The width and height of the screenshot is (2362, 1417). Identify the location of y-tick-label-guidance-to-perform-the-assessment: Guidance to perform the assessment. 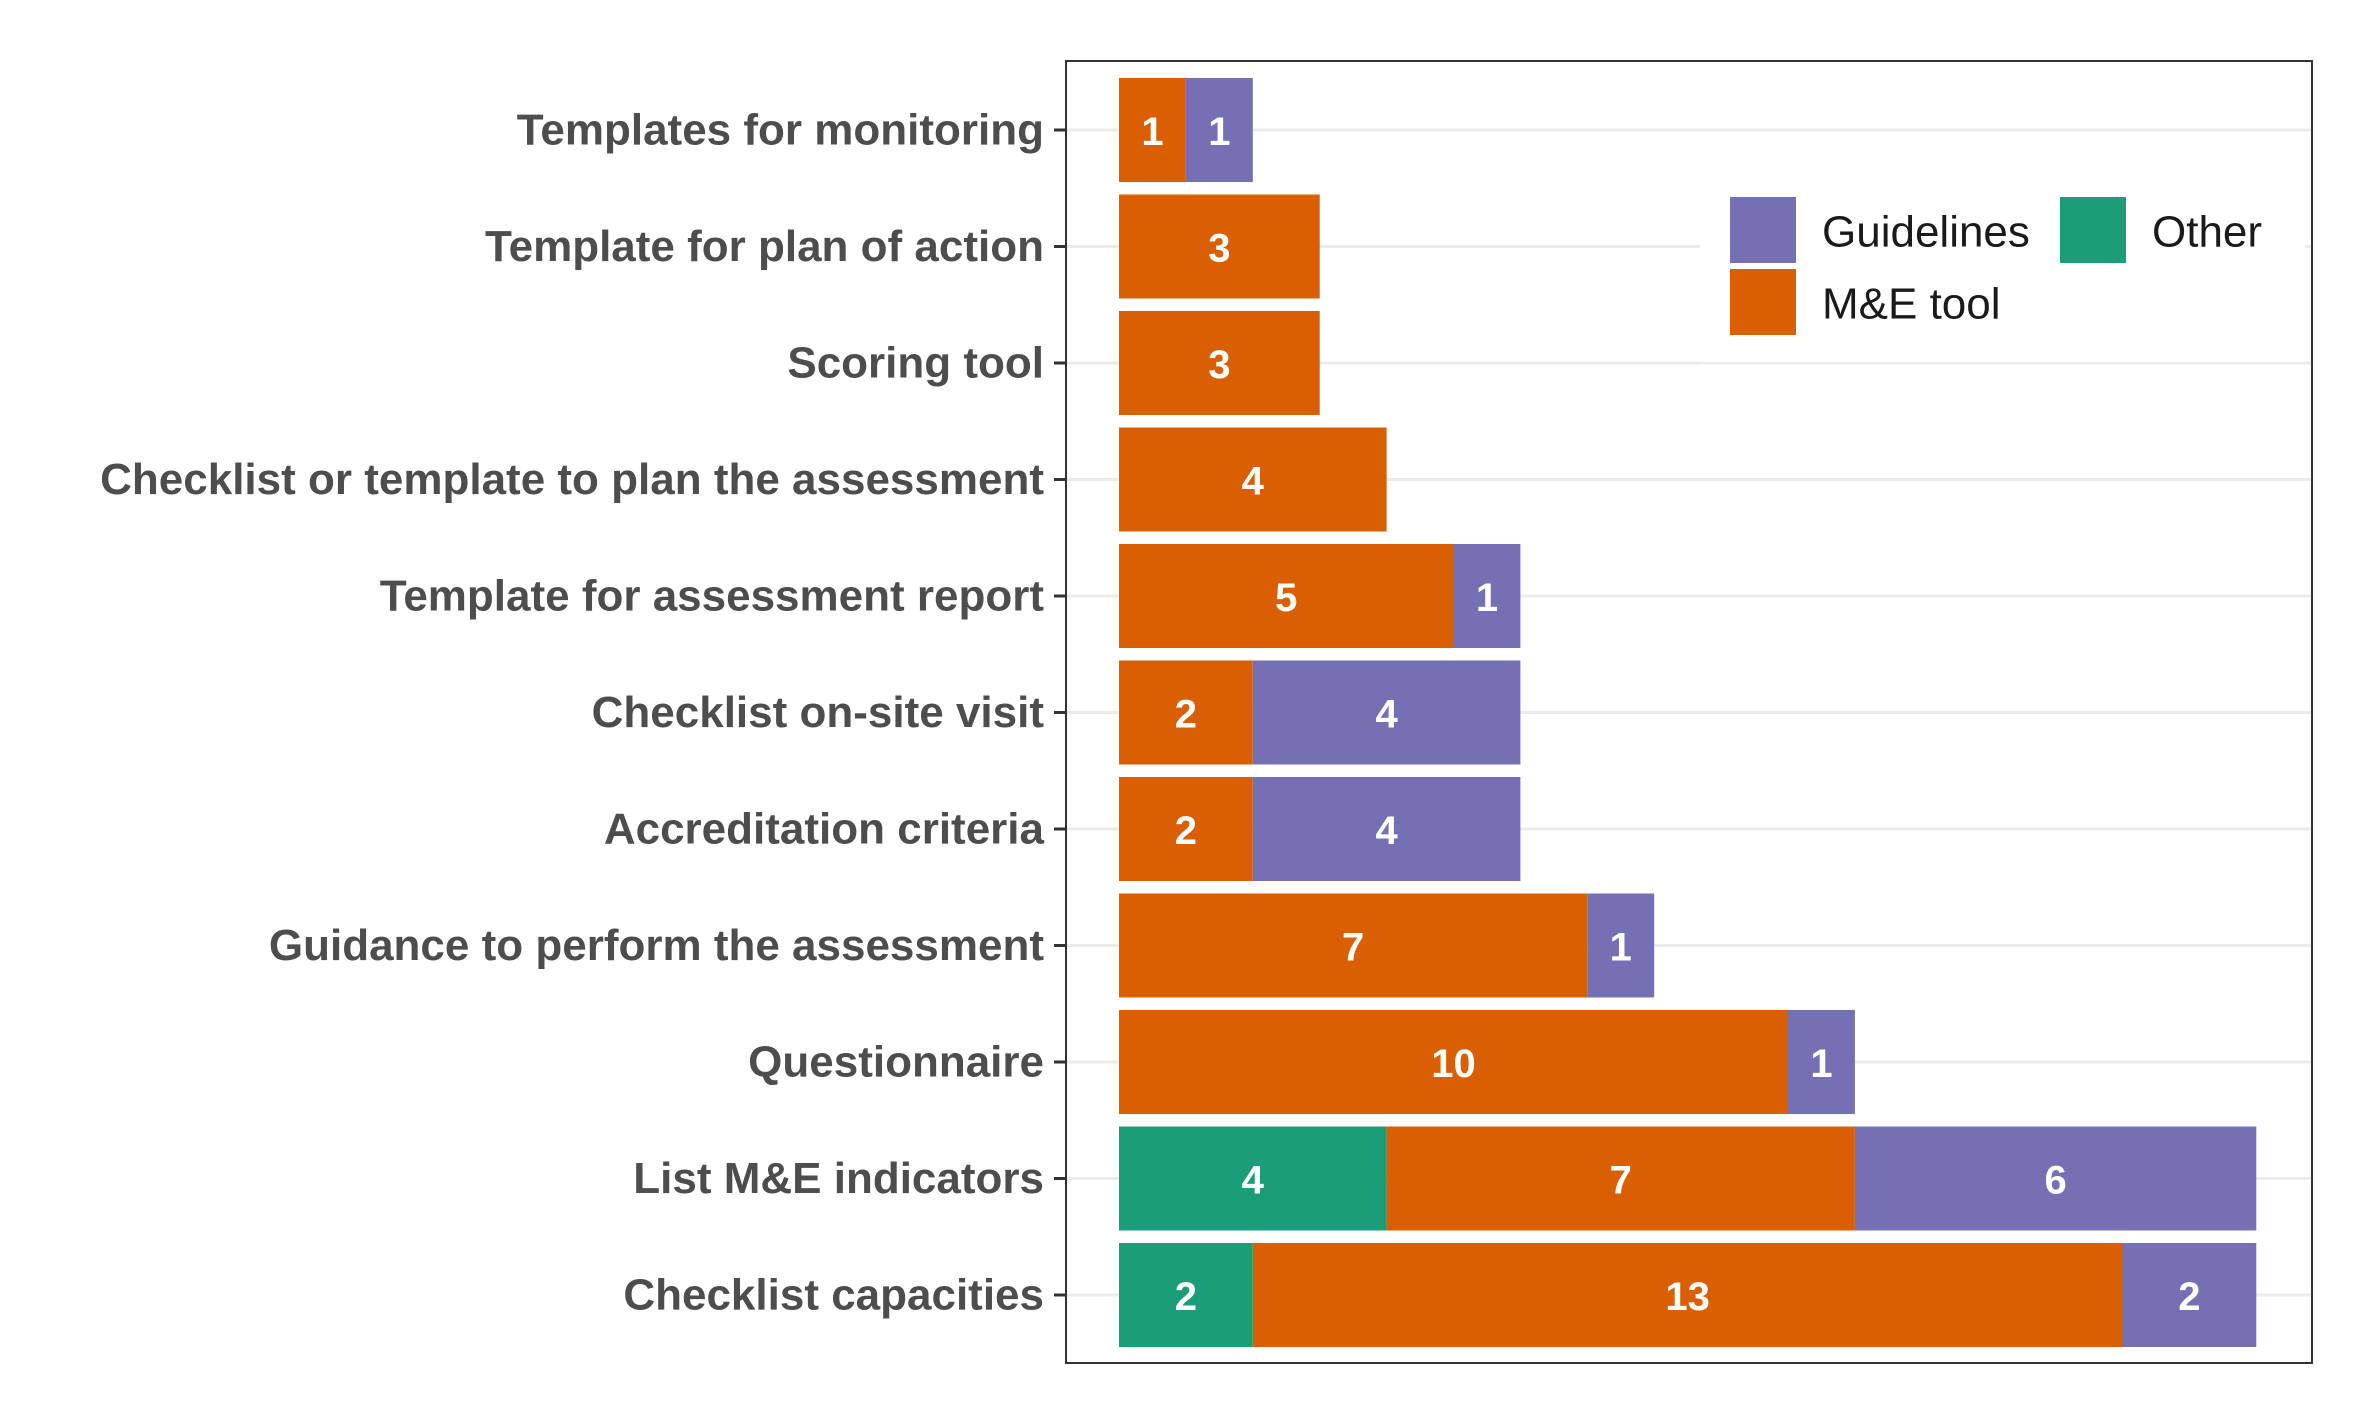
(656, 945).